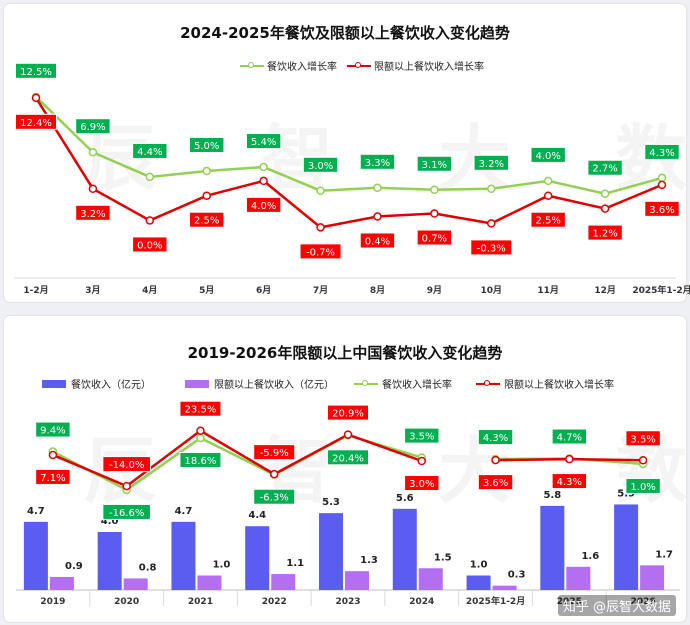 The width and height of the screenshot is (690, 625). Describe the element at coordinates (257, 515) in the screenshot. I see `bar-label: 4.4` at that location.